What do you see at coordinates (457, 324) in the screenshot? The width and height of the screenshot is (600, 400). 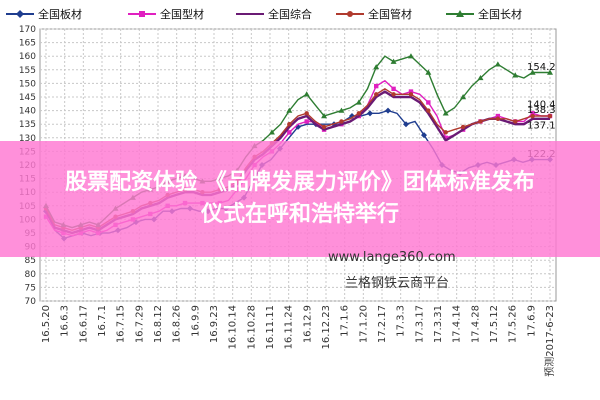 I see `x-tick-label: 17.4.14` at bounding box center [457, 324].